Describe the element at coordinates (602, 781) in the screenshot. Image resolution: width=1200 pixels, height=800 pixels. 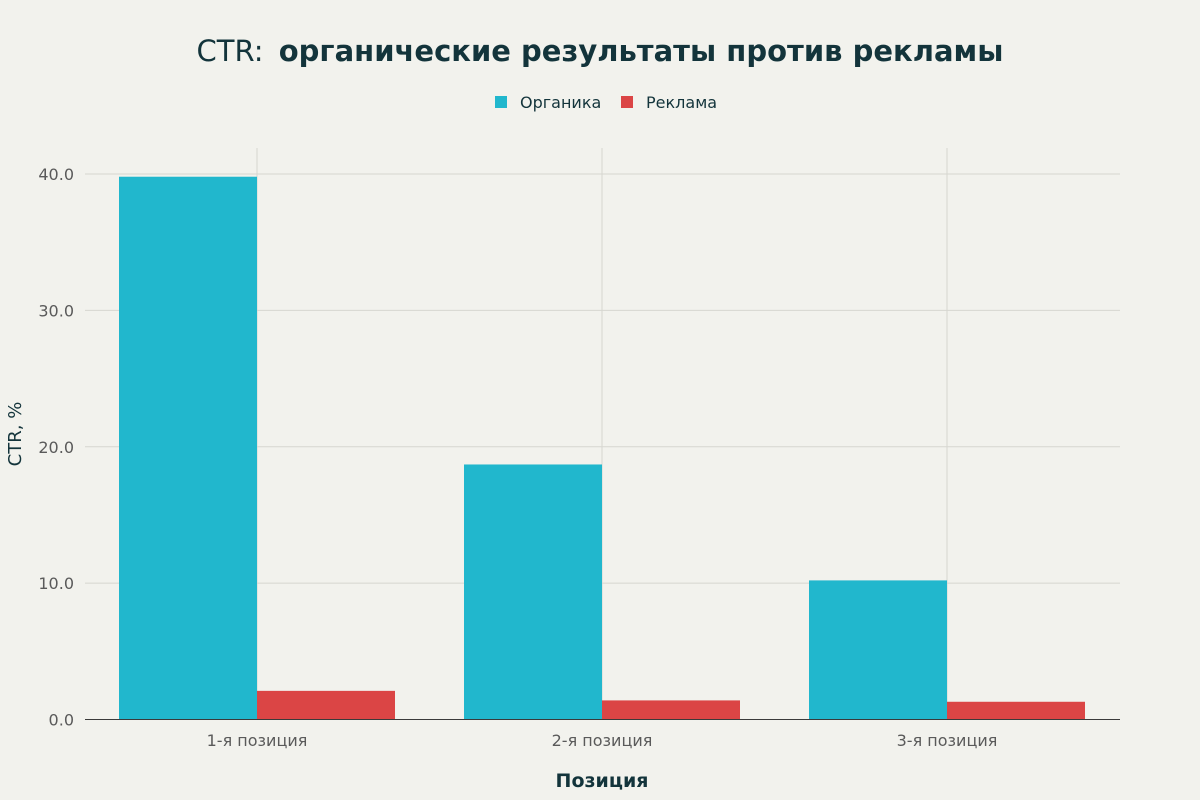
I see `x-axis-label: Позиция` at that location.